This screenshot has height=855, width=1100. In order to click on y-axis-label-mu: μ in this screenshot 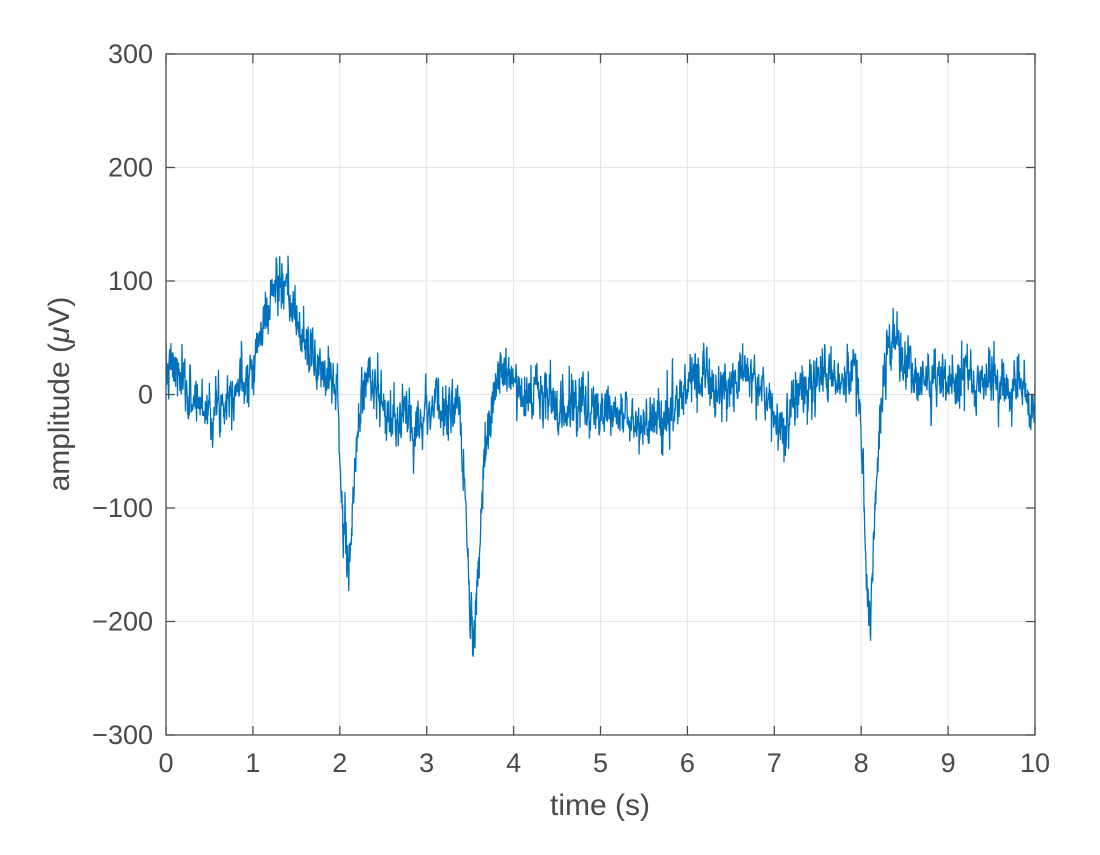, I will do `click(59, 335)`.